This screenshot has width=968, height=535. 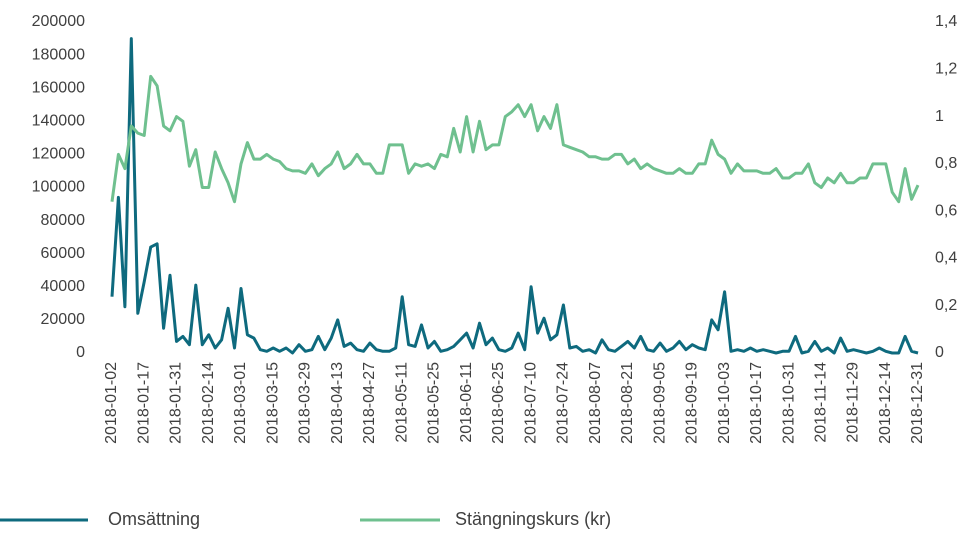 I want to click on y-tick-label: 140000, so click(x=58, y=121).